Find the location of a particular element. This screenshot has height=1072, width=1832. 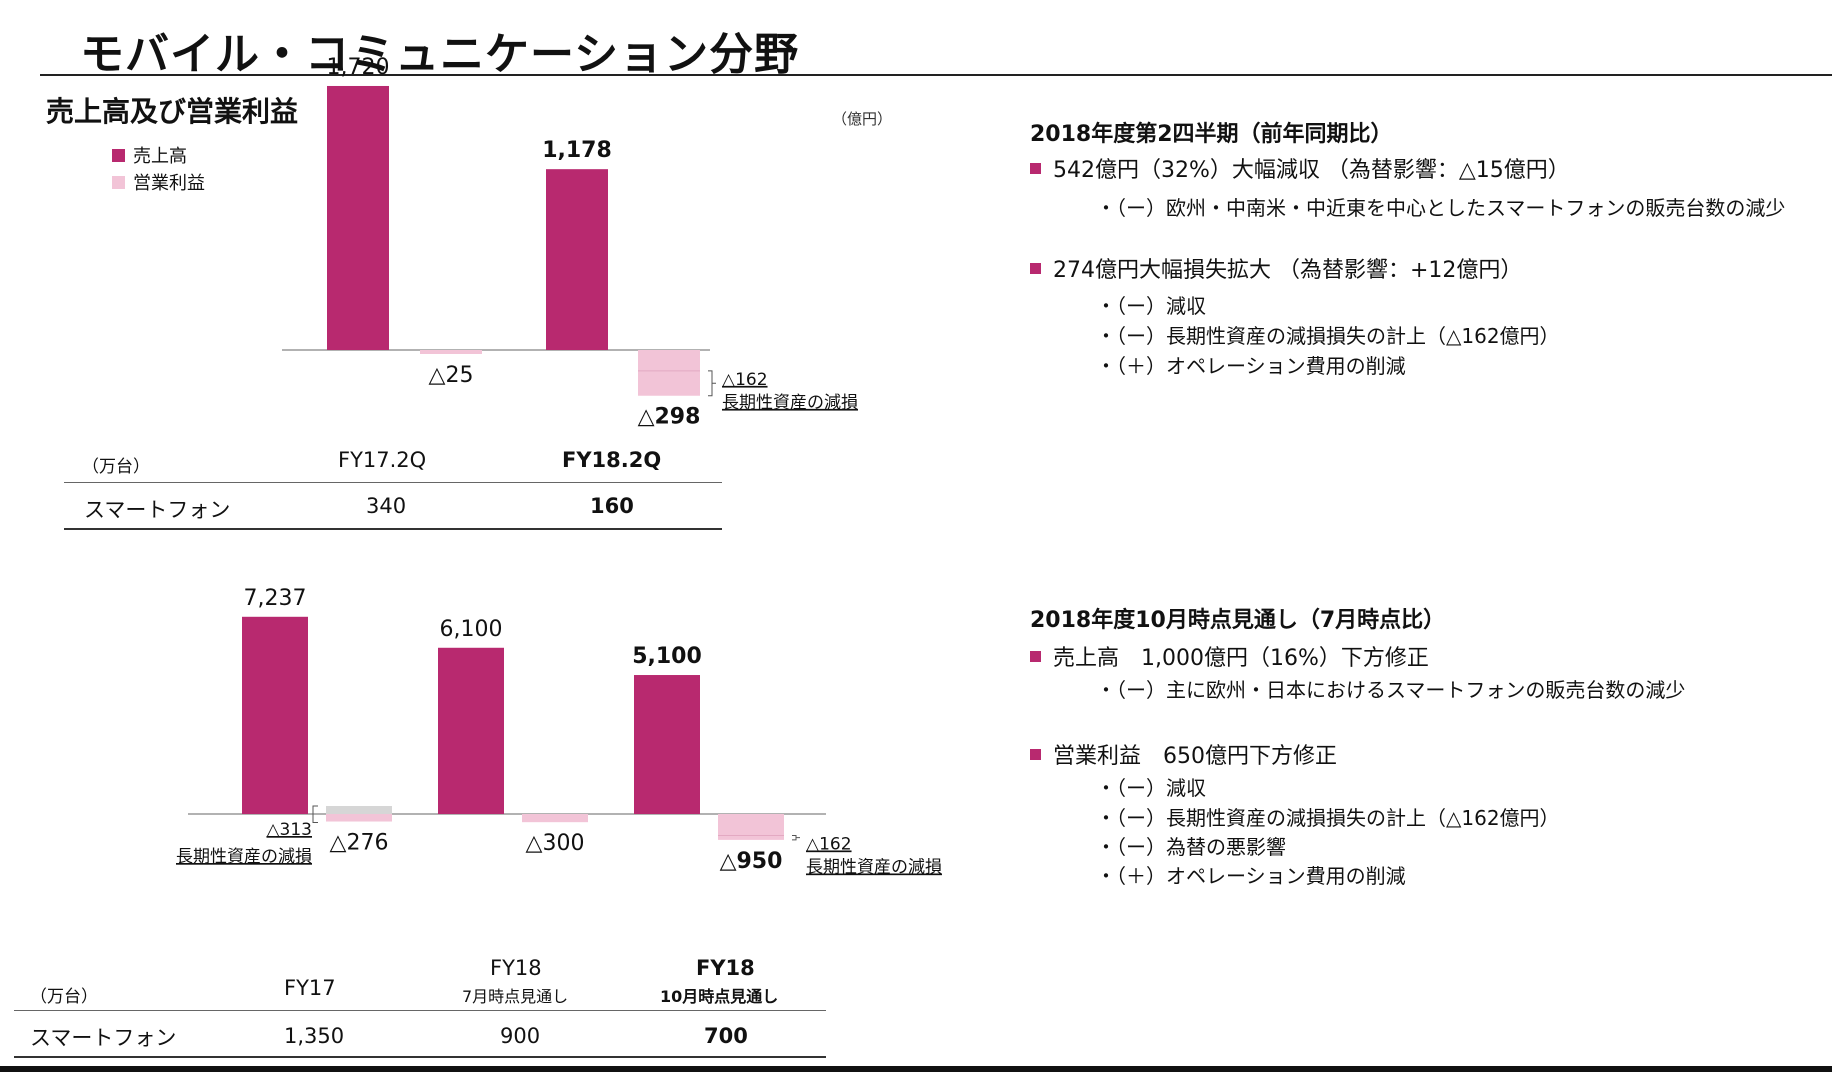

legend-label-sales: 売上高 is located at coordinates (160, 156).